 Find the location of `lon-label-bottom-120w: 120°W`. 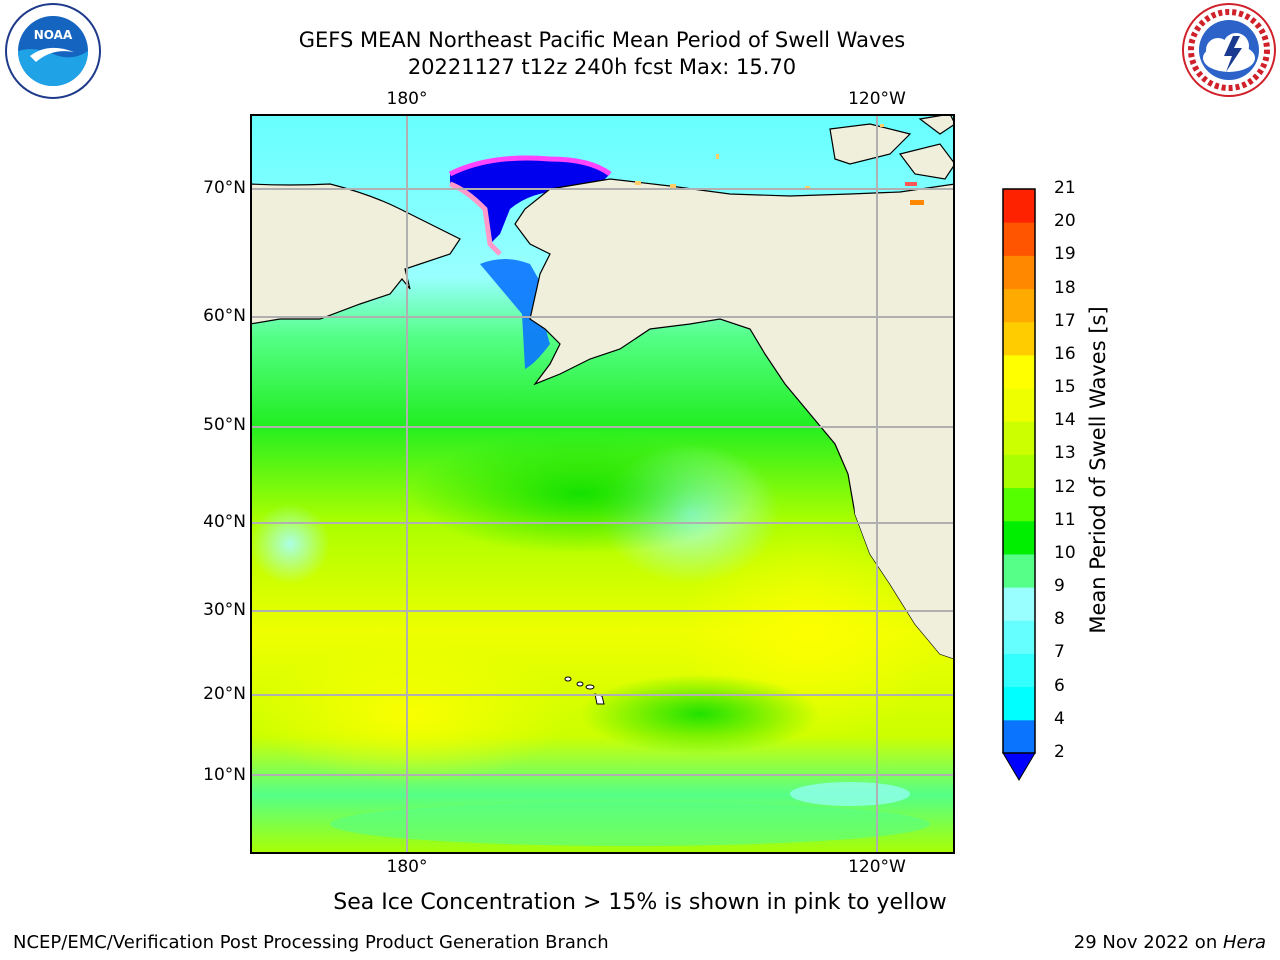

lon-label-bottom-120w: 120°W is located at coordinates (877, 867).